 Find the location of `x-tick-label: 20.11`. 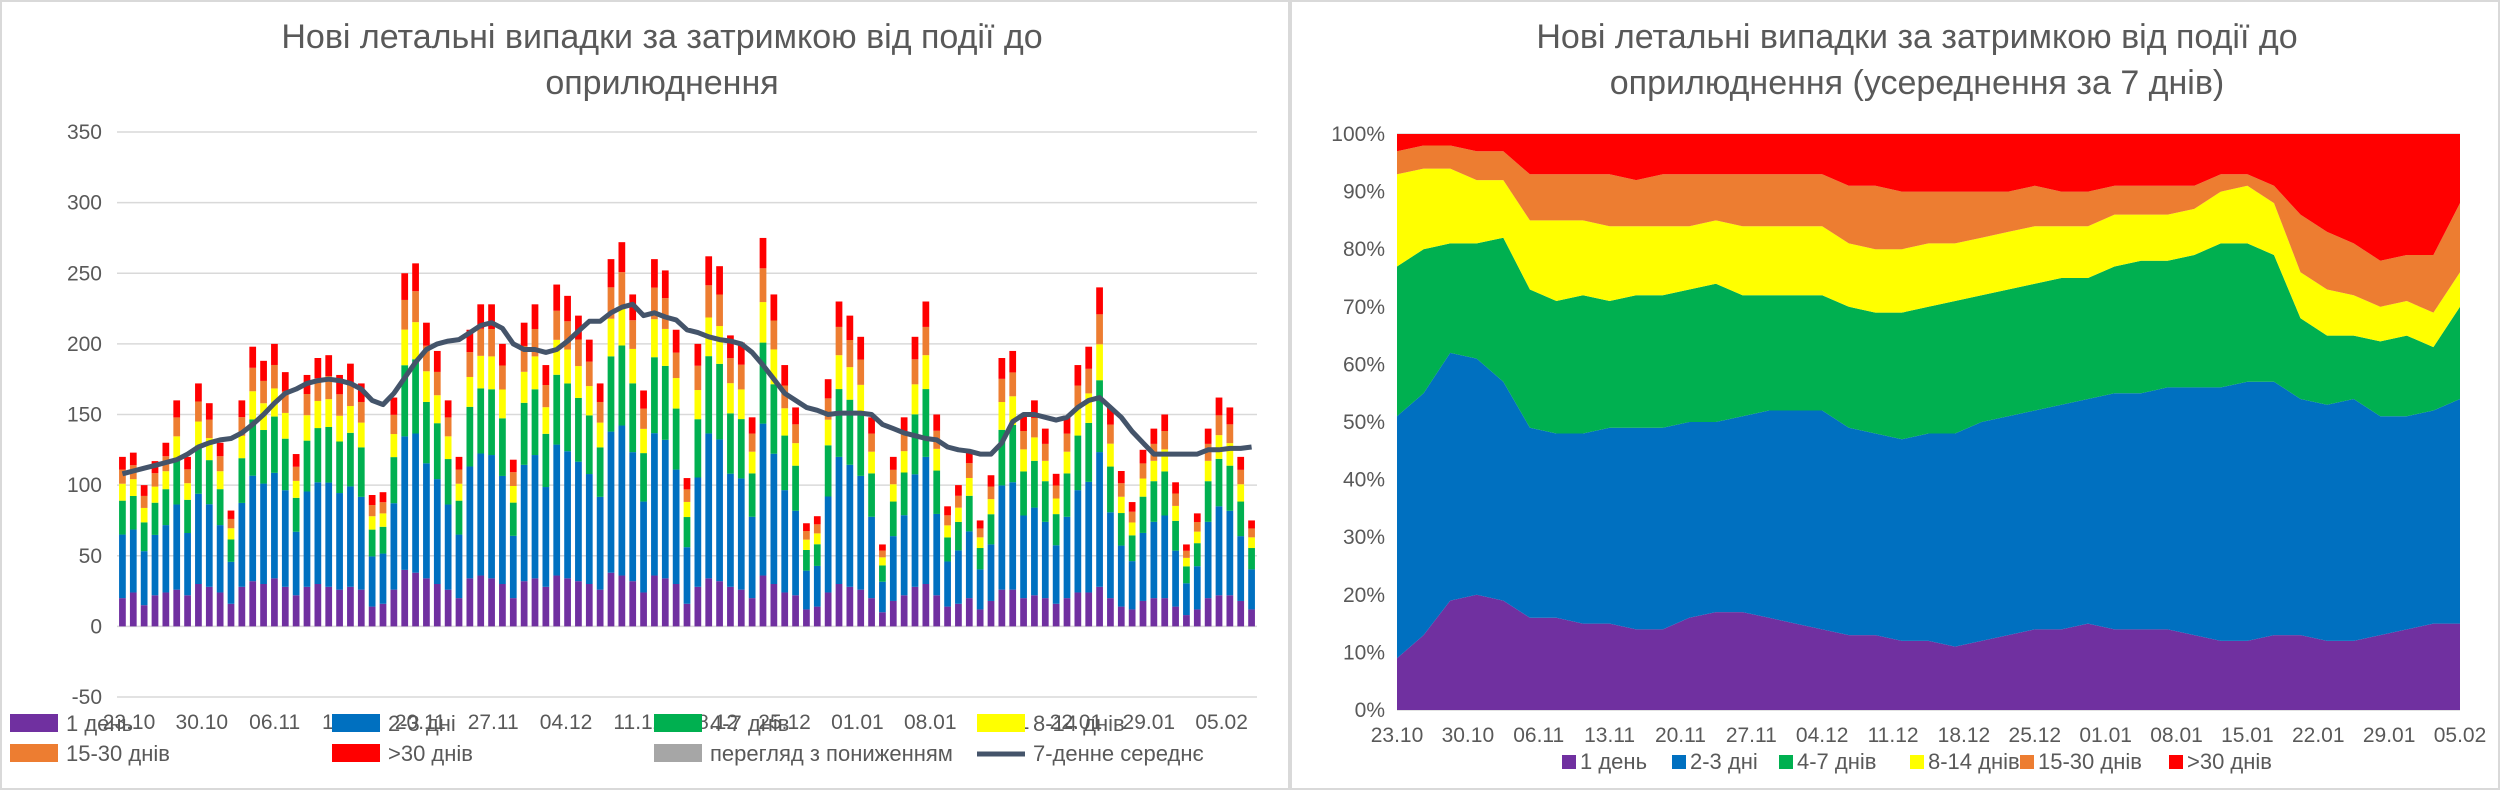

x-tick-label: 20.11 is located at coordinates (1680, 735).